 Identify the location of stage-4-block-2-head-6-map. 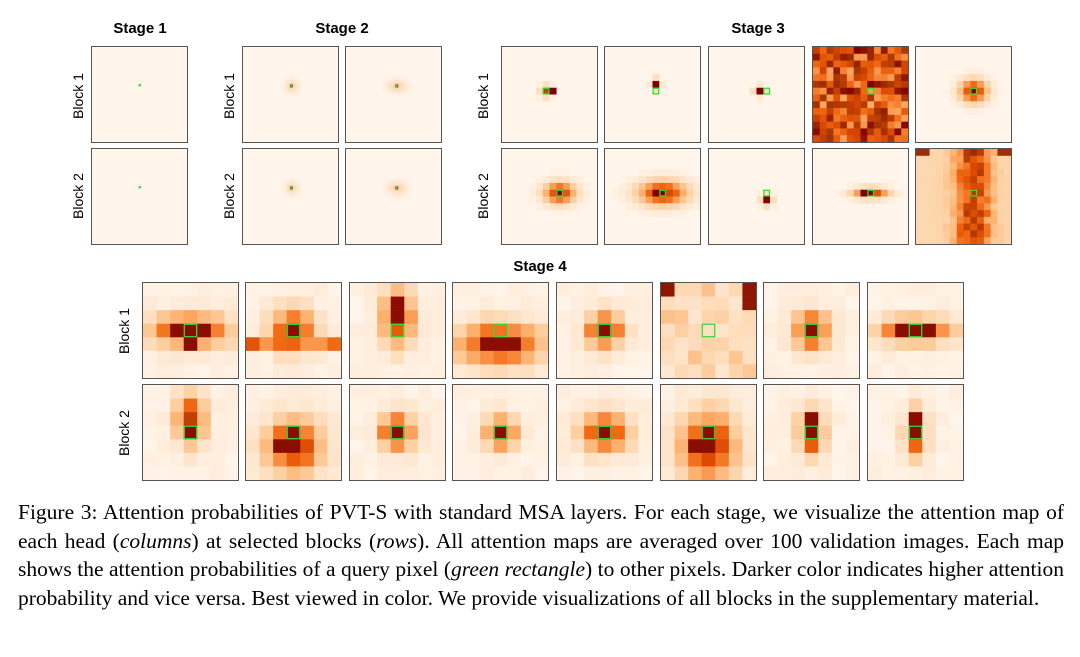
(708, 432).